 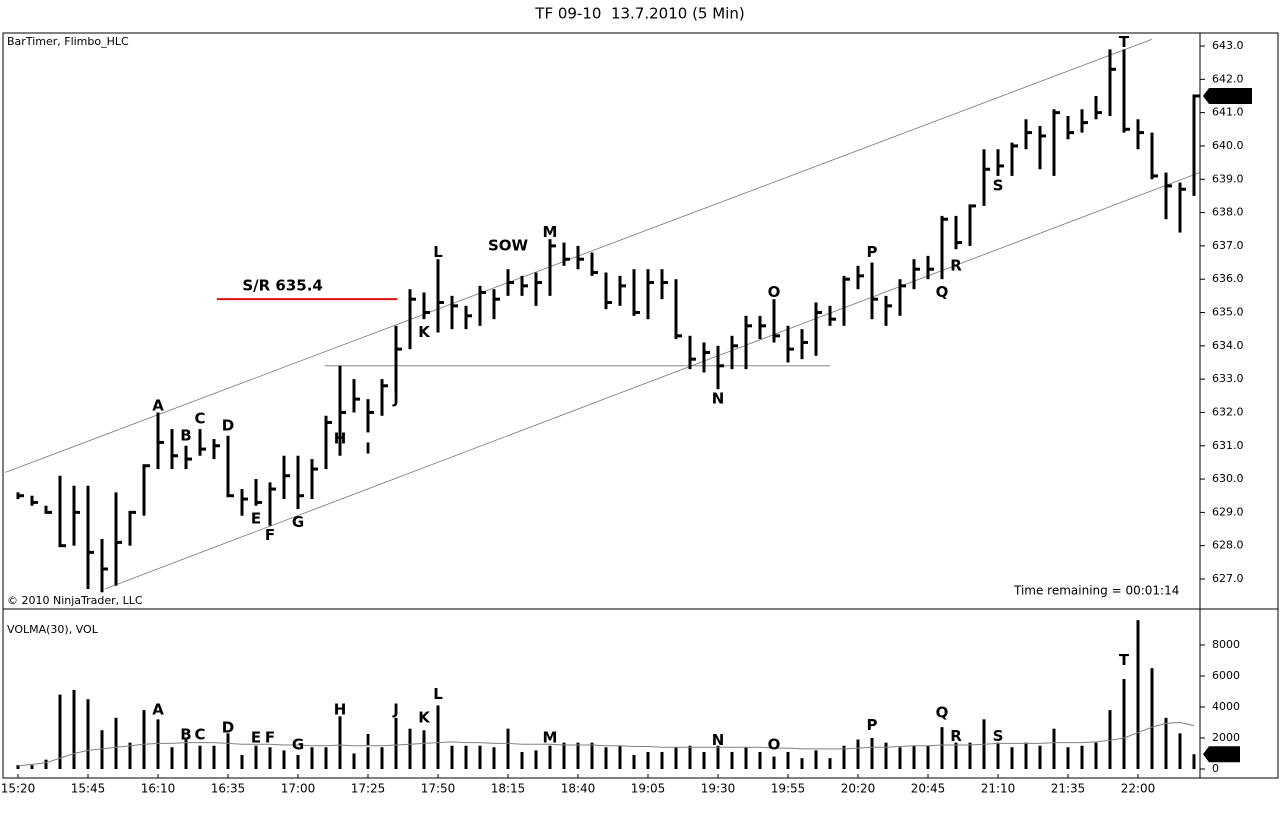 I want to click on last-price-label: 641.5, so click(x=1230, y=95).